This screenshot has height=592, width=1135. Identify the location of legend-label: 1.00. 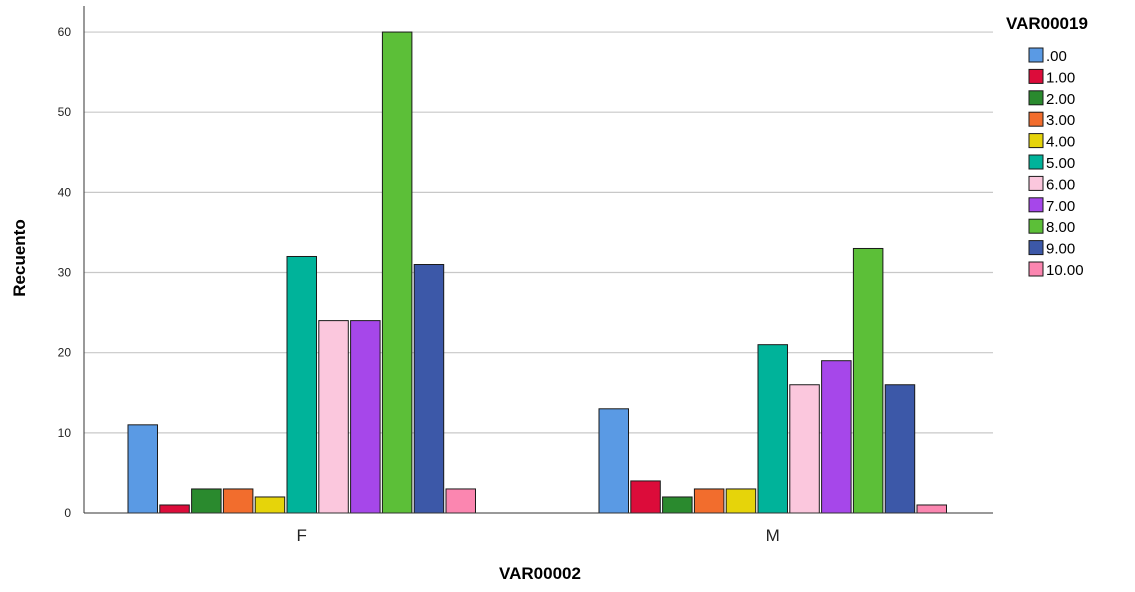
(1060, 77).